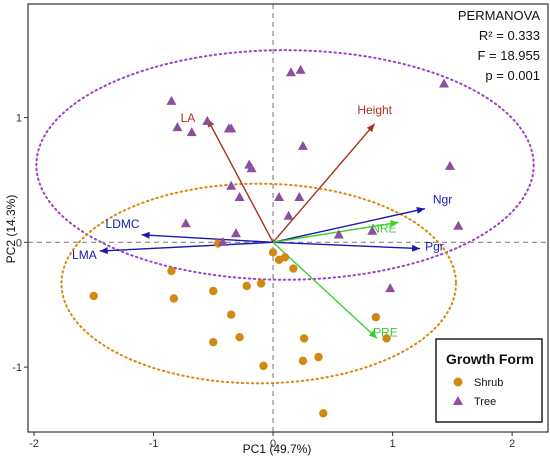 The height and width of the screenshot is (460, 550). Describe the element at coordinates (499, 15) in the screenshot. I see `stats-title: PERMANOVA` at that location.